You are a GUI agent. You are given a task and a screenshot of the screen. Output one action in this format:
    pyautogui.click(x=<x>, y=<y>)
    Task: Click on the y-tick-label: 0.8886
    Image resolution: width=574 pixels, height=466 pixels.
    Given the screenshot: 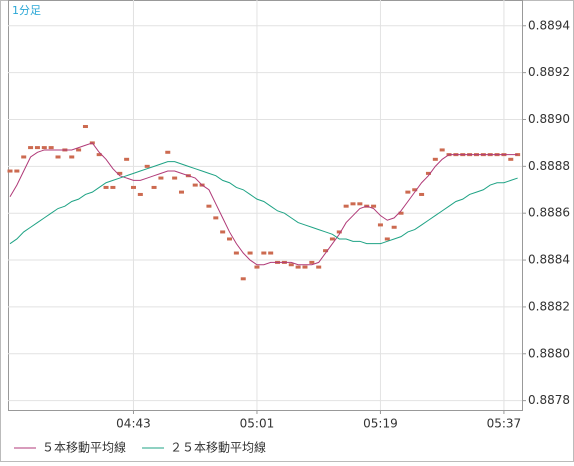 What is the action you would take?
    pyautogui.click(x=549, y=213)
    